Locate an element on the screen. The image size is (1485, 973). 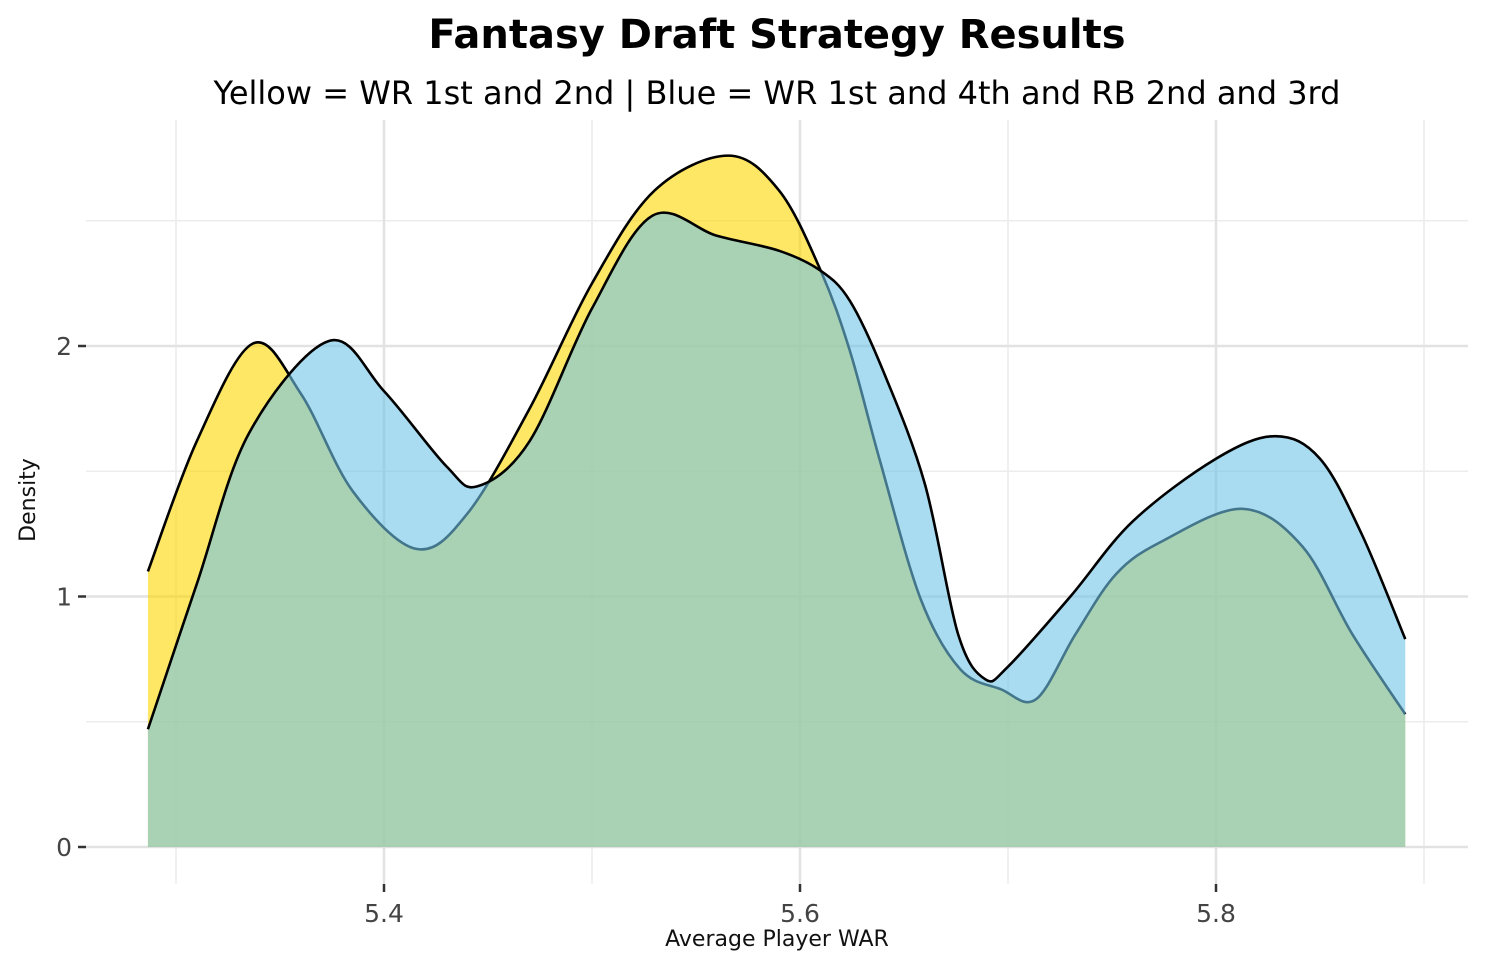
y-tick-label: 1 is located at coordinates (64, 597).